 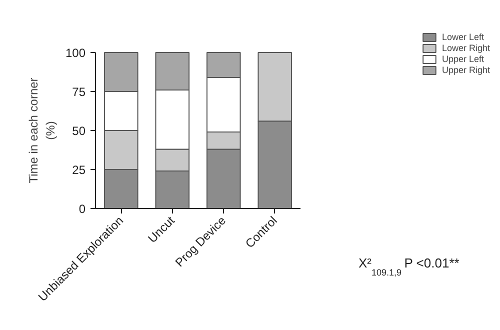 I want to click on y-tick-label: 75, so click(x=79, y=92).